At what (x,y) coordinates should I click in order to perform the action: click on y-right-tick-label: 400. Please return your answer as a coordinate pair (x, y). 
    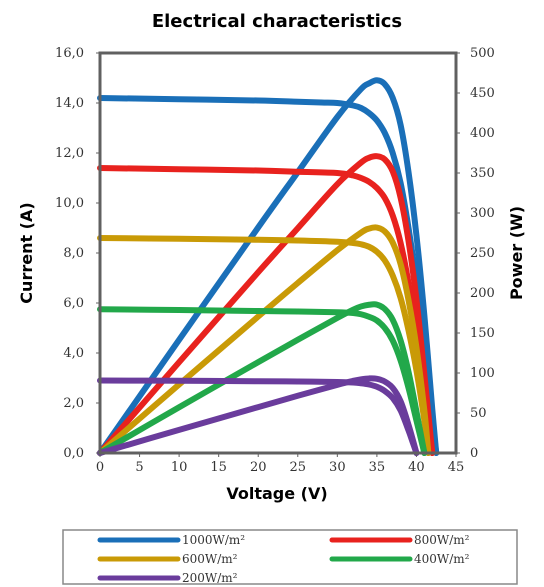
    Looking at the image, I should click on (482, 133).